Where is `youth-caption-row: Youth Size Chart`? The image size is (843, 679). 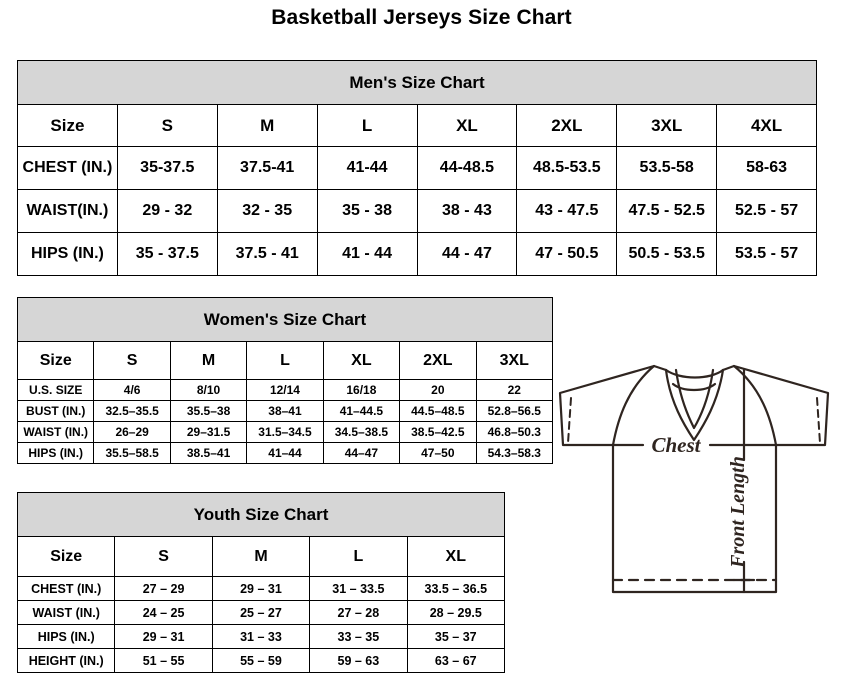 youth-caption-row: Youth Size Chart is located at coordinates (261, 514).